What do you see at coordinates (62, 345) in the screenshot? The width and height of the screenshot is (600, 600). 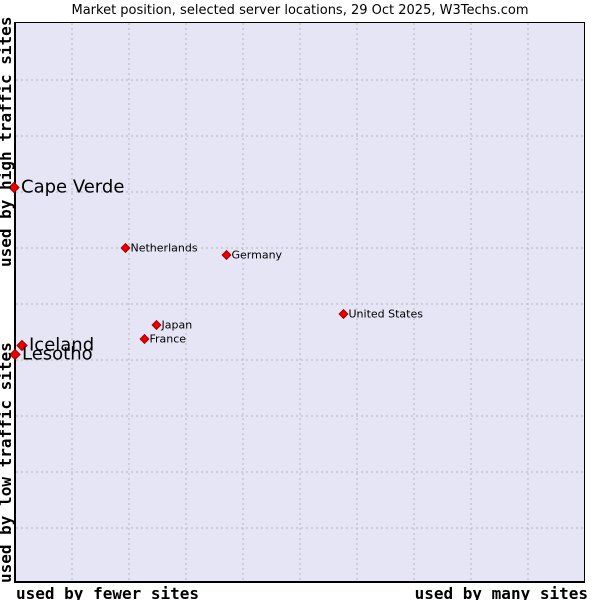 I see `point-label: Iceland` at bounding box center [62, 345].